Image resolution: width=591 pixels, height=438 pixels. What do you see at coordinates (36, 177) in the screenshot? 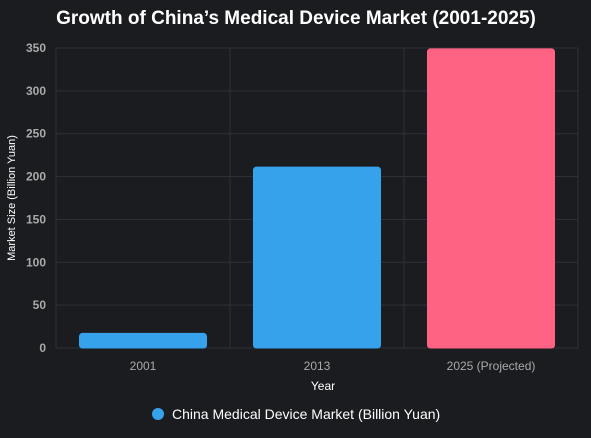
I see `y-tick-label: 200` at bounding box center [36, 177].